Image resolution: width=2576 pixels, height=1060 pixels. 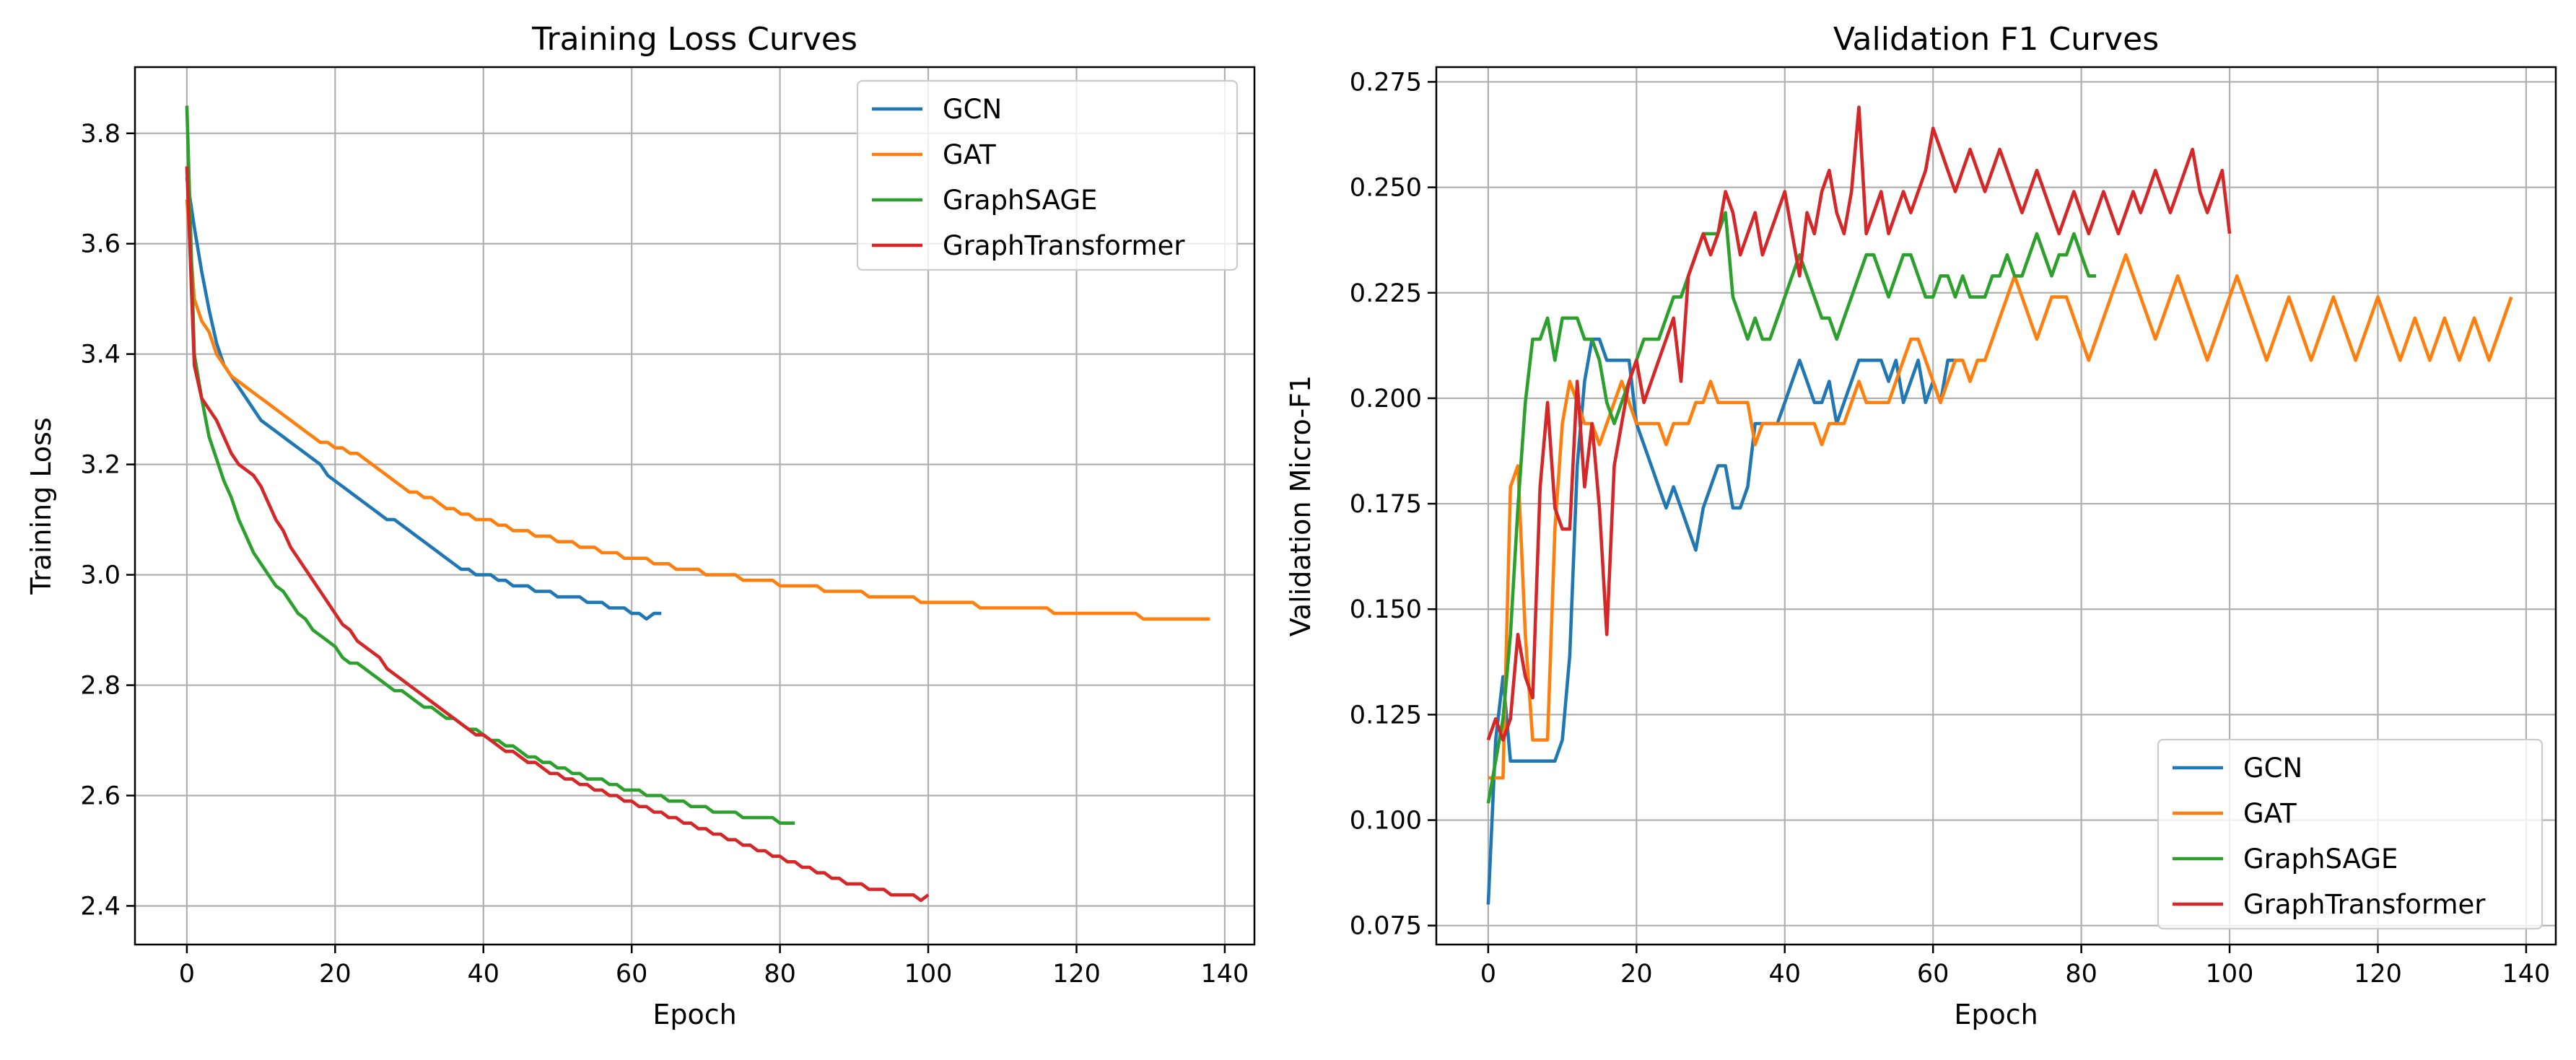 What do you see at coordinates (1996, 39) in the screenshot?
I see `chart-title: Validation F1 Curves` at bounding box center [1996, 39].